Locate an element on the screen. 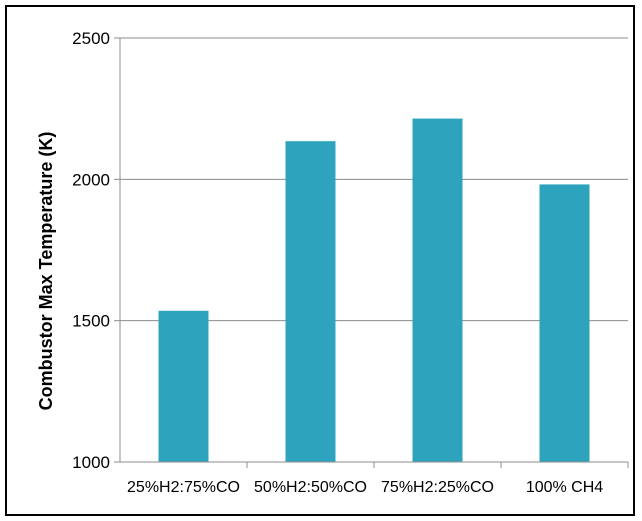 This screenshot has width=642, height=521. x-tick-label: 75%H2:25%CO is located at coordinates (437, 487).